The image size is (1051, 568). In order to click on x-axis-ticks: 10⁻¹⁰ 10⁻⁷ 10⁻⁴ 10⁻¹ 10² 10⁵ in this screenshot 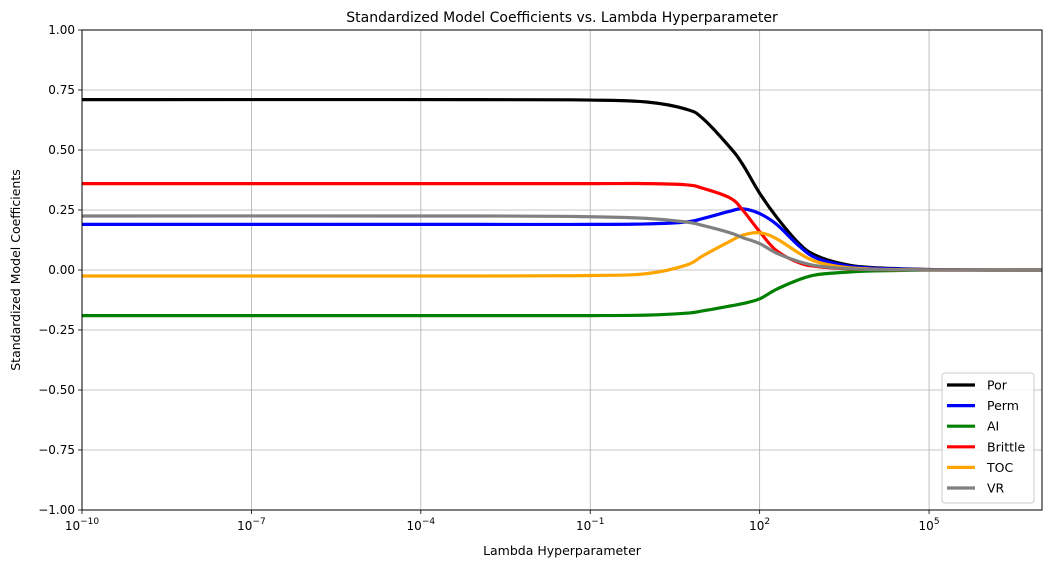, I will do `click(502, 521)`.